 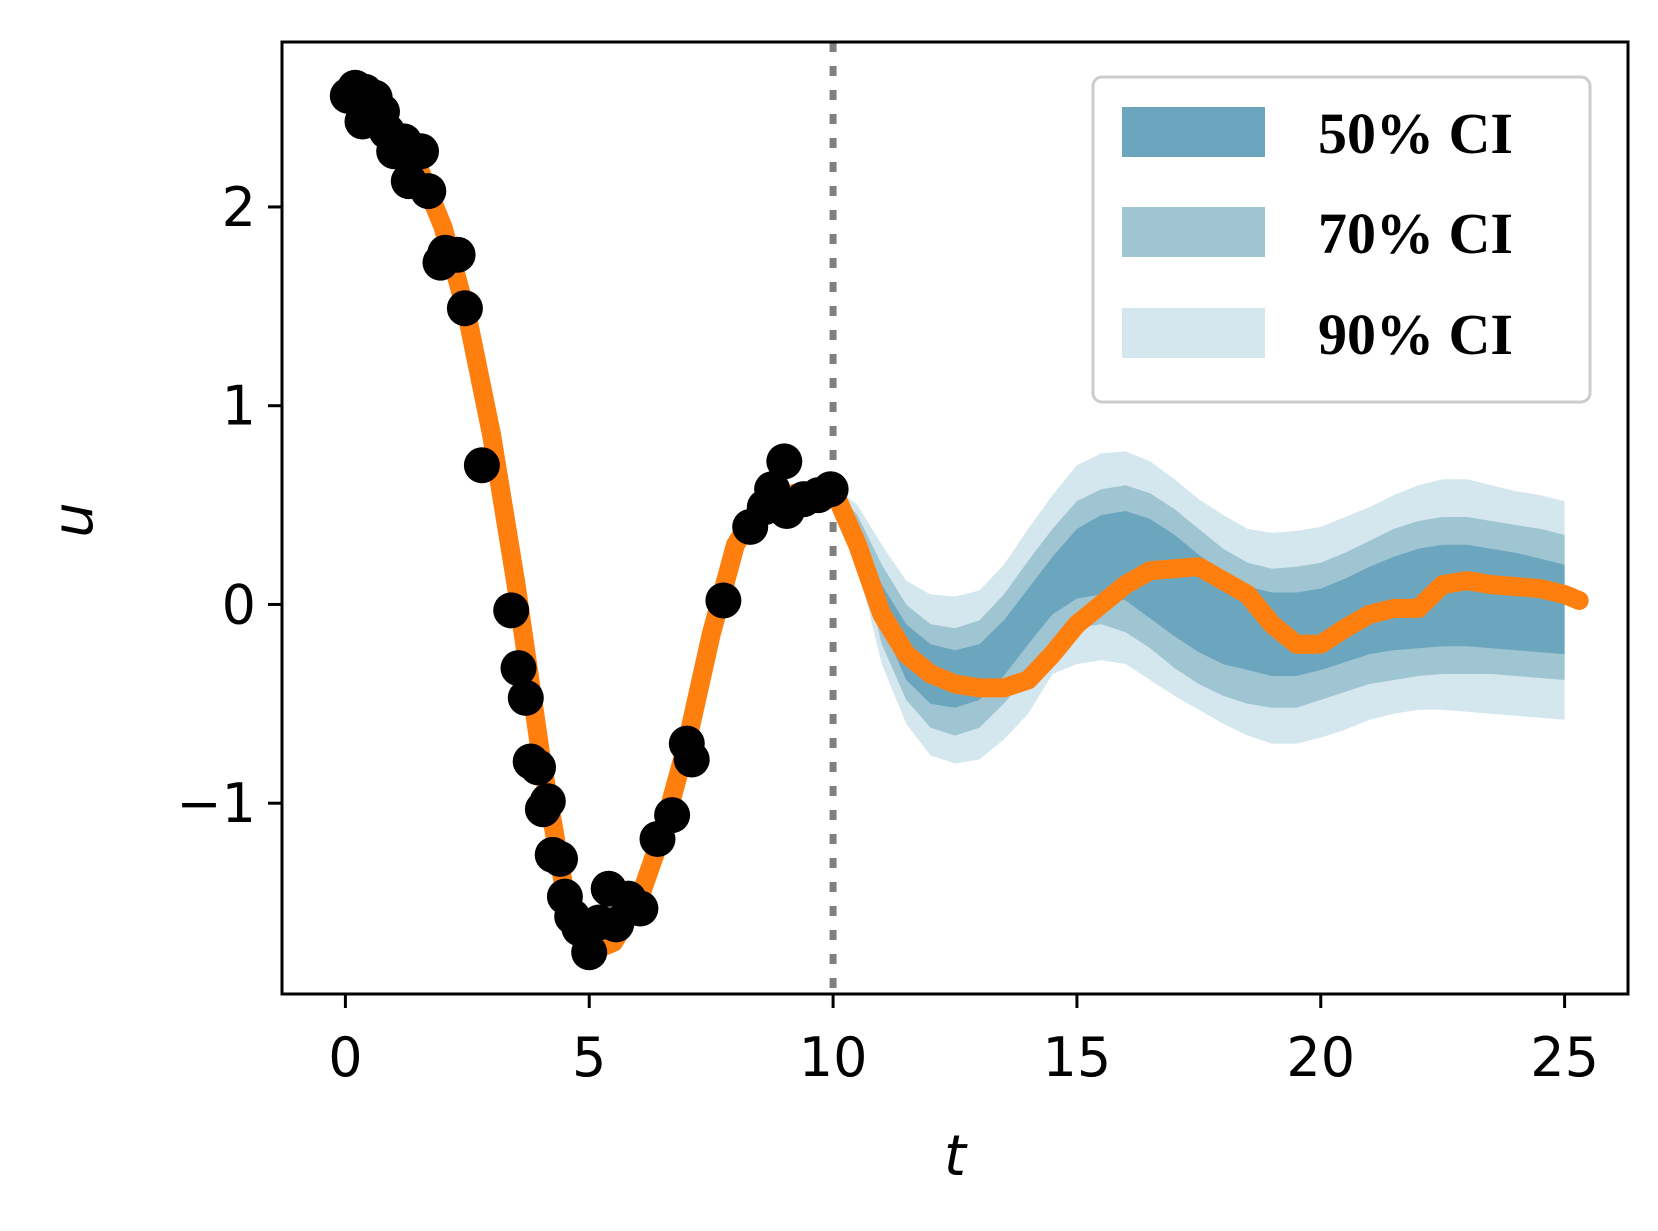 What do you see at coordinates (833, 1057) in the screenshot?
I see `x-tick-label: 10` at bounding box center [833, 1057].